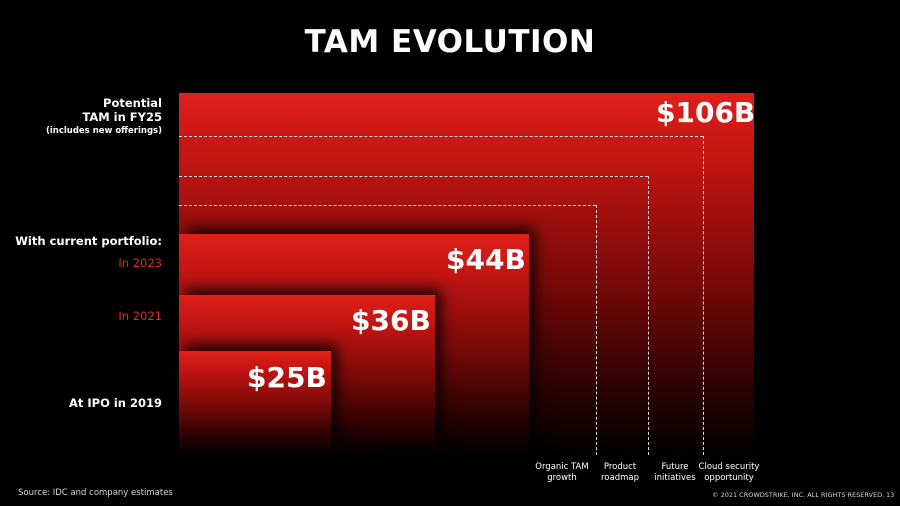 The image size is (900, 506). Describe the element at coordinates (103, 131) in the screenshot. I see `potential-note: (includes new offerings)` at that location.